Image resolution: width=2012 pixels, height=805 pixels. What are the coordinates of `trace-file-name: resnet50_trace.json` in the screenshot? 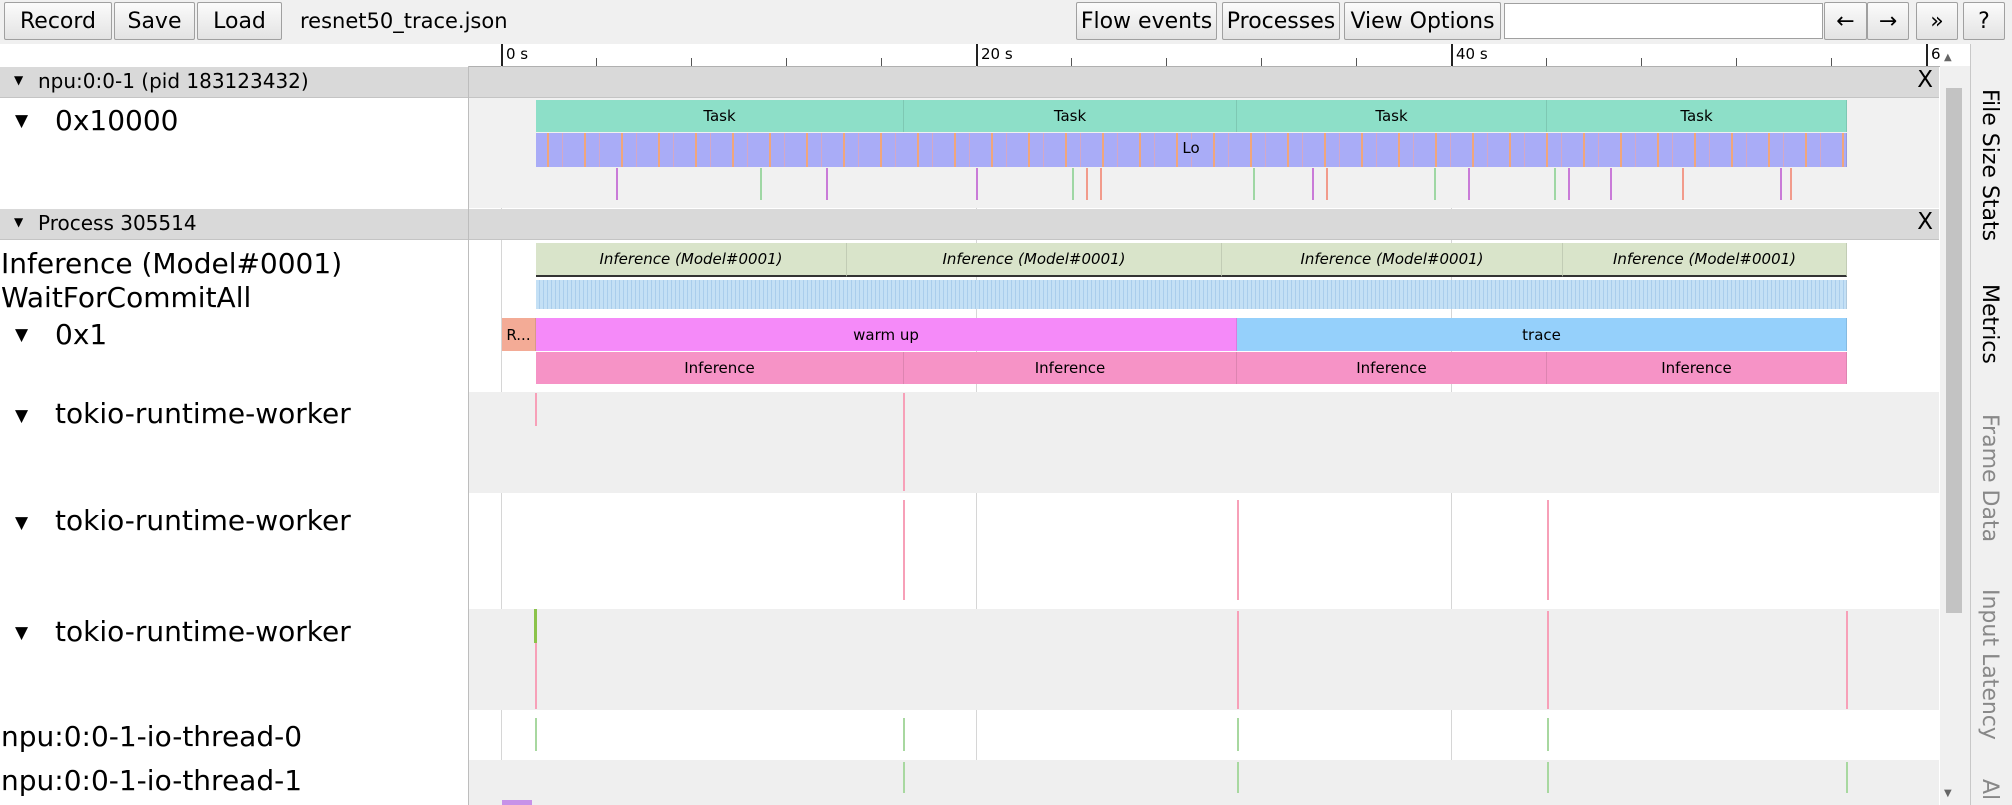 It's located at (404, 21).